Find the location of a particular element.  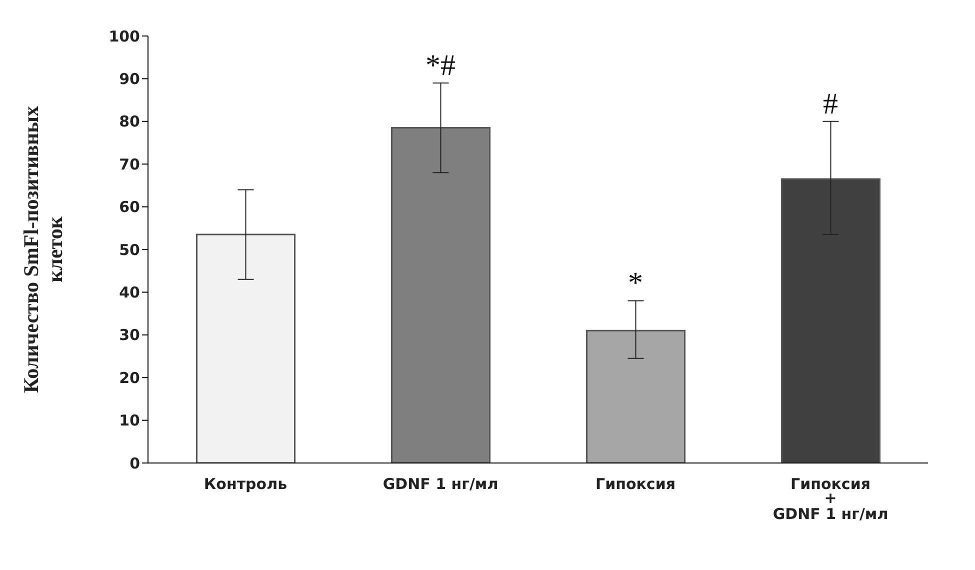

y-tick-label: 100 is located at coordinates (124, 36).